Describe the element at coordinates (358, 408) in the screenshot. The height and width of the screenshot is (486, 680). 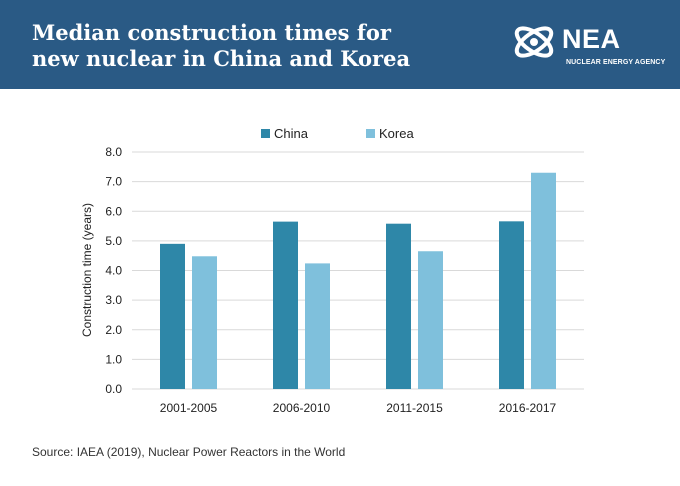
I see `x-category-labels: 2001-2005 2006-2010 2011-2015 2016-2017` at that location.